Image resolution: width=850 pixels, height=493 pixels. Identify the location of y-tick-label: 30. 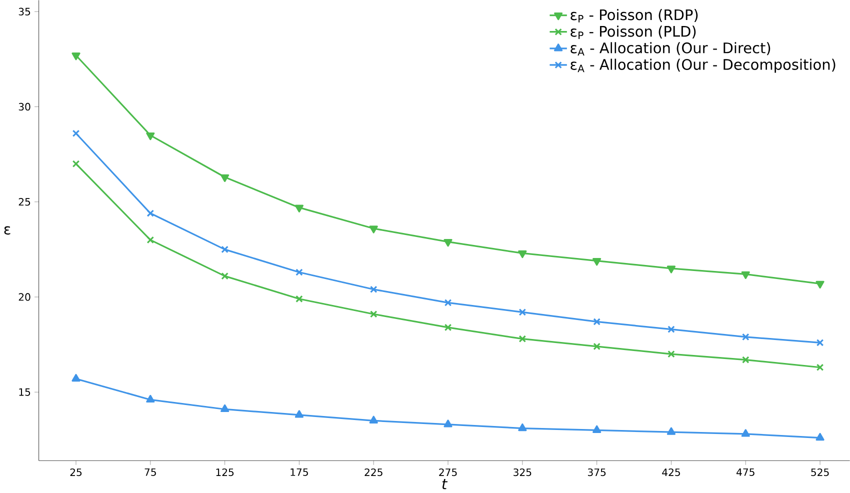
(24, 107).